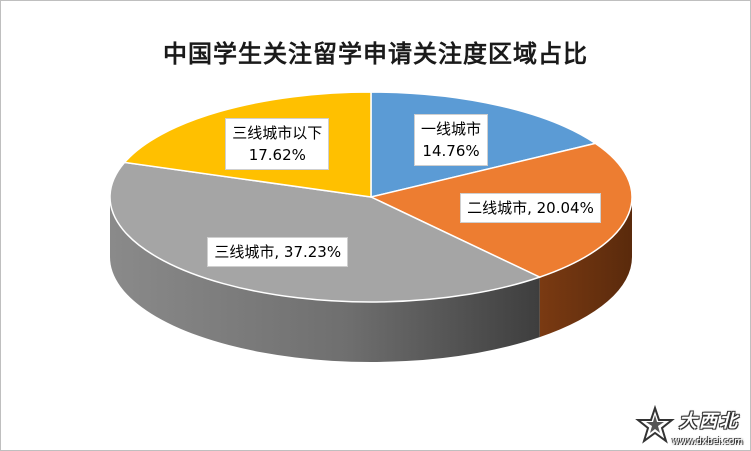 The height and width of the screenshot is (451, 751). I want to click on data-label-三线城市: 三线城市, 37.23%, so click(277, 252).